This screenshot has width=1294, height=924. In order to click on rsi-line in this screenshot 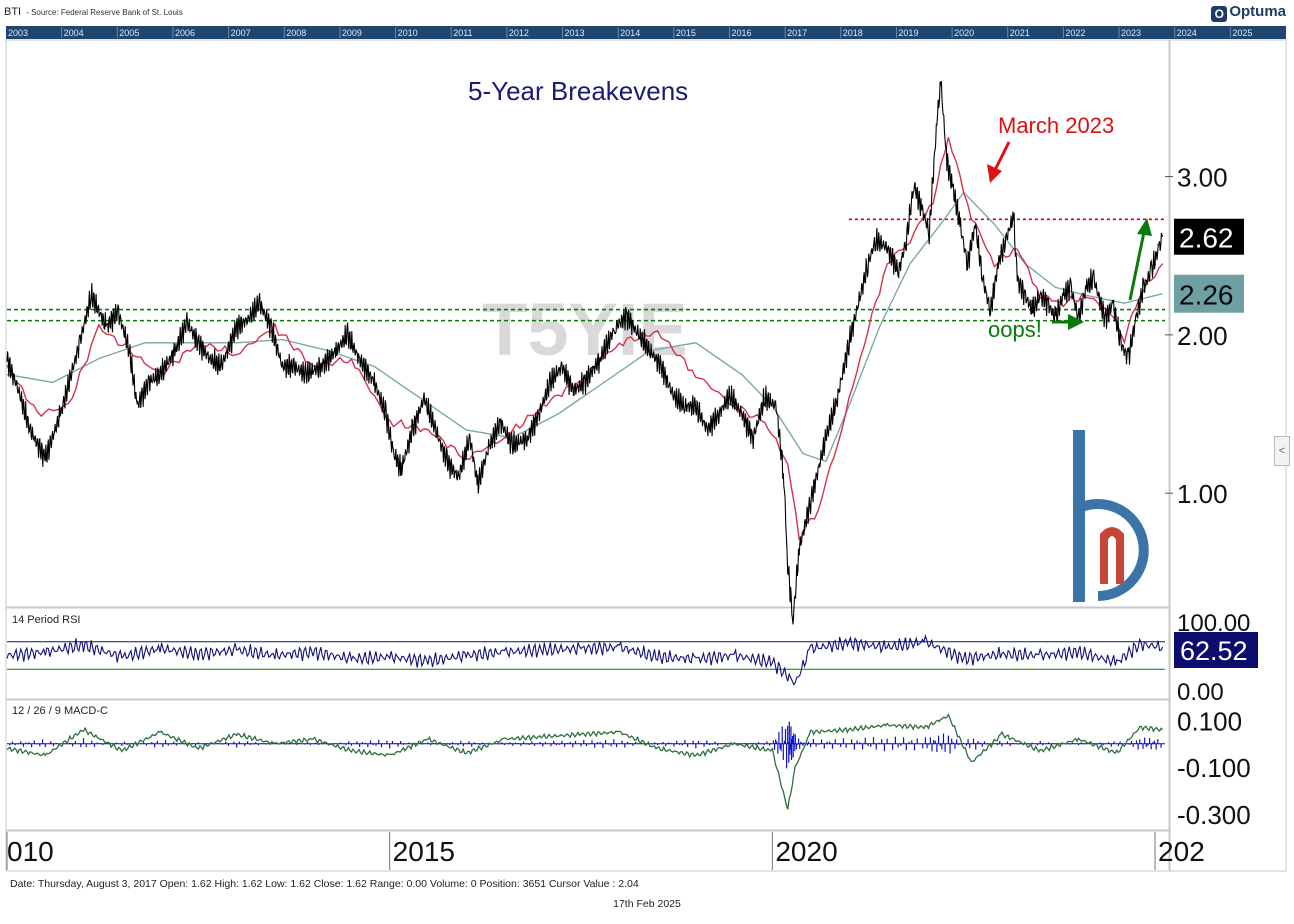, I will do `click(585, 659)`.